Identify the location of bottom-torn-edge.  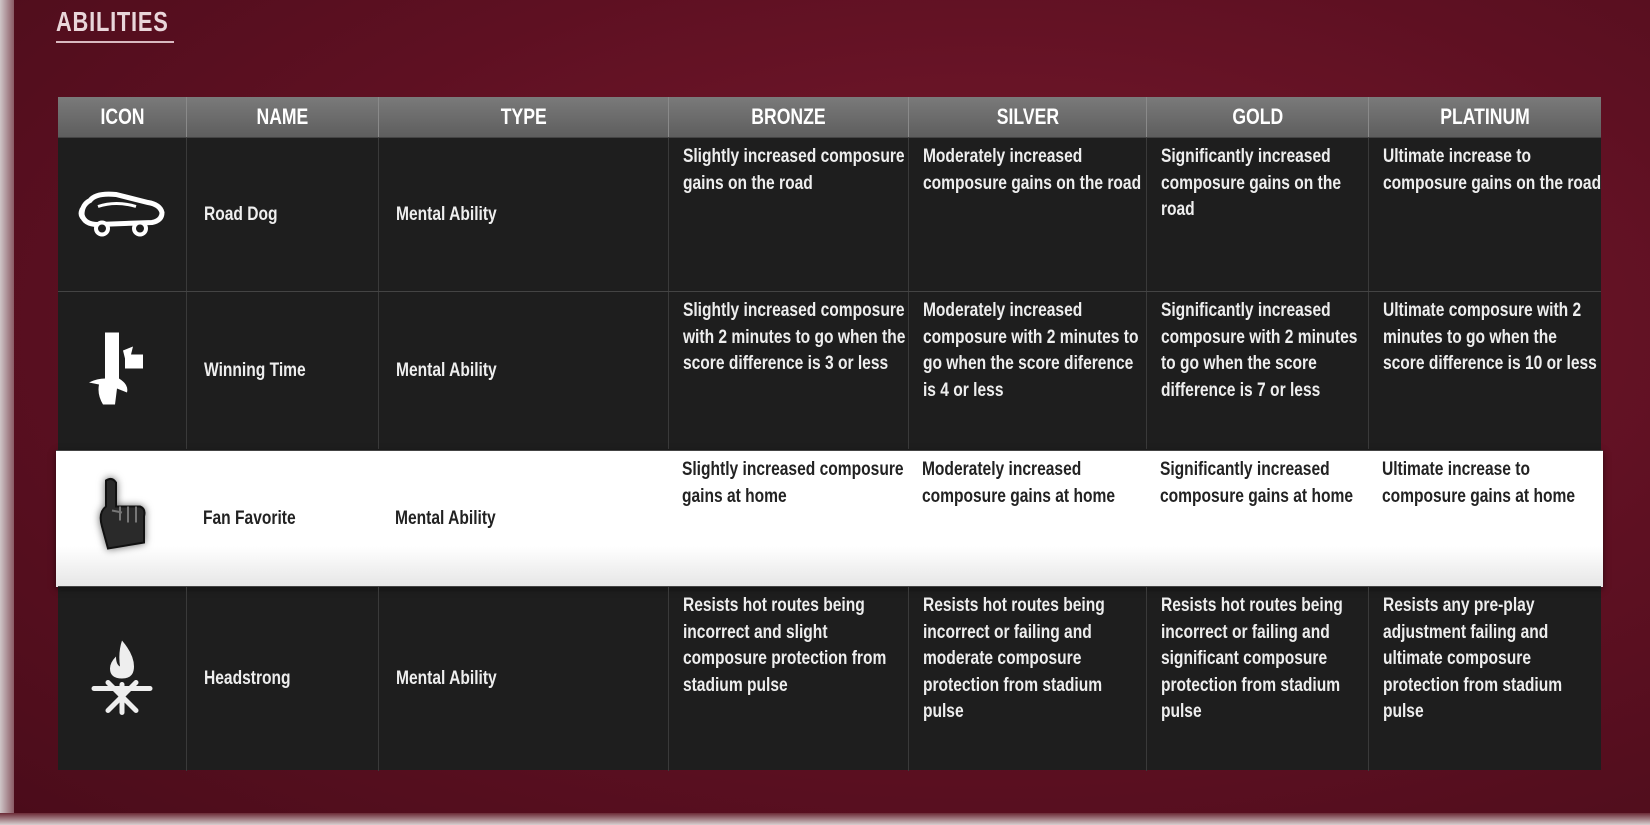
(825, 819).